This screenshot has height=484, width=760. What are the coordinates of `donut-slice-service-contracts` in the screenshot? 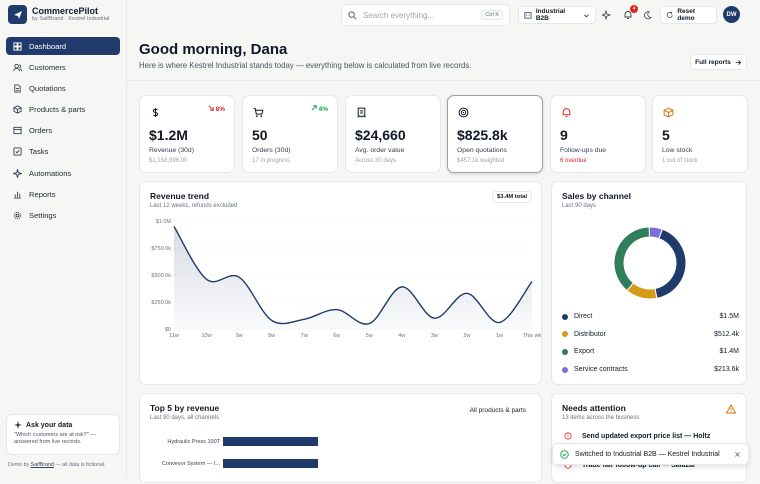 It's located at (655, 233).